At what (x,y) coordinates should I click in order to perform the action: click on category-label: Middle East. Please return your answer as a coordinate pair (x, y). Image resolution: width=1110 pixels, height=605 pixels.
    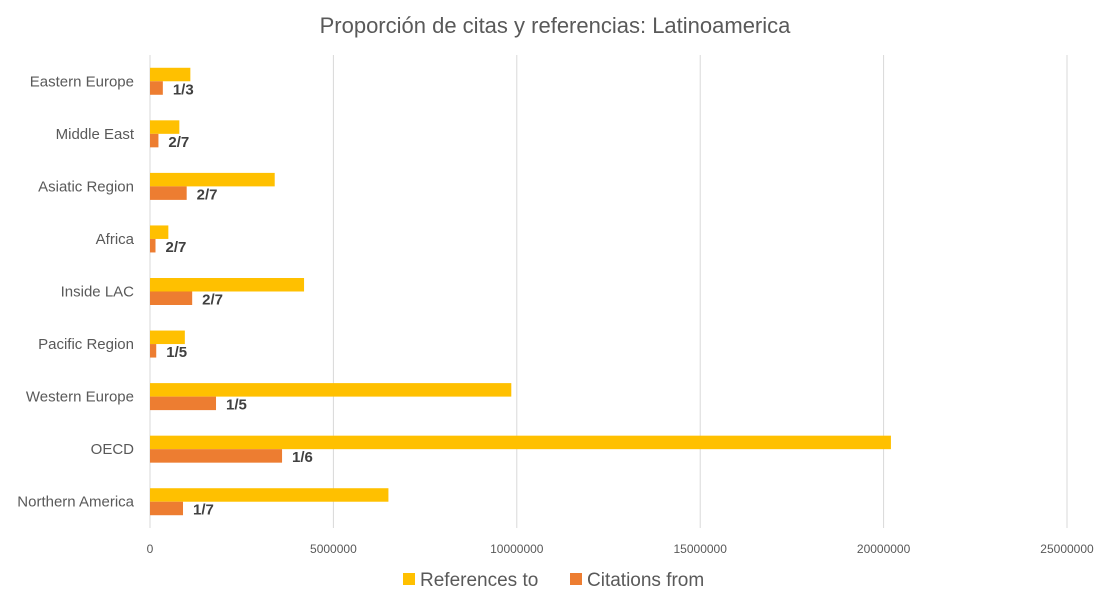
    Looking at the image, I should click on (95, 134).